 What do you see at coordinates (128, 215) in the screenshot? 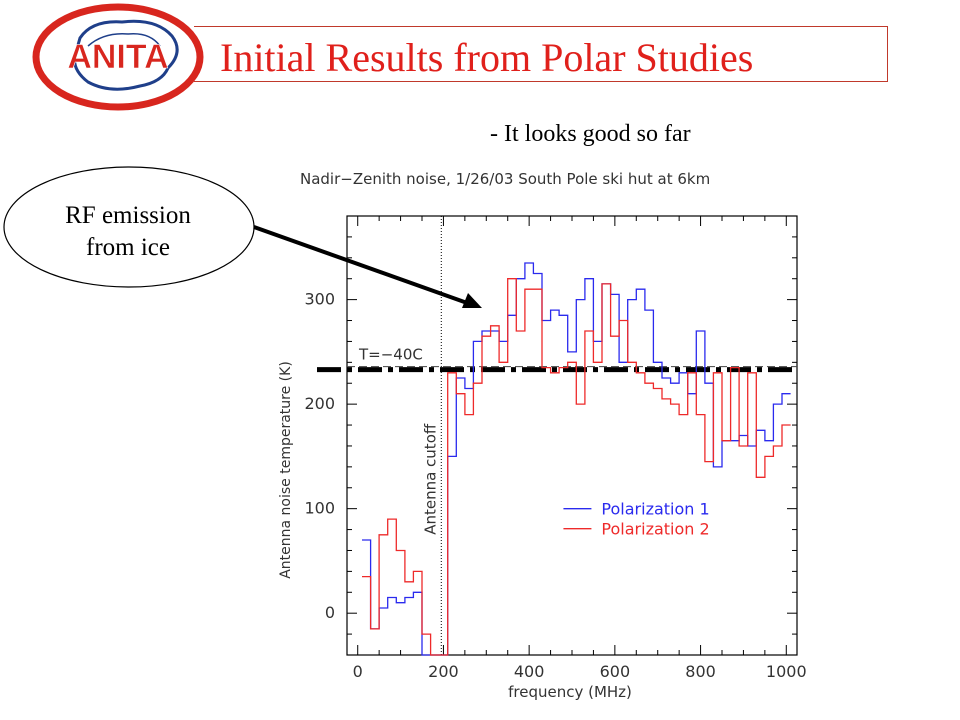
I see `callout-line-1: RF emission` at bounding box center [128, 215].